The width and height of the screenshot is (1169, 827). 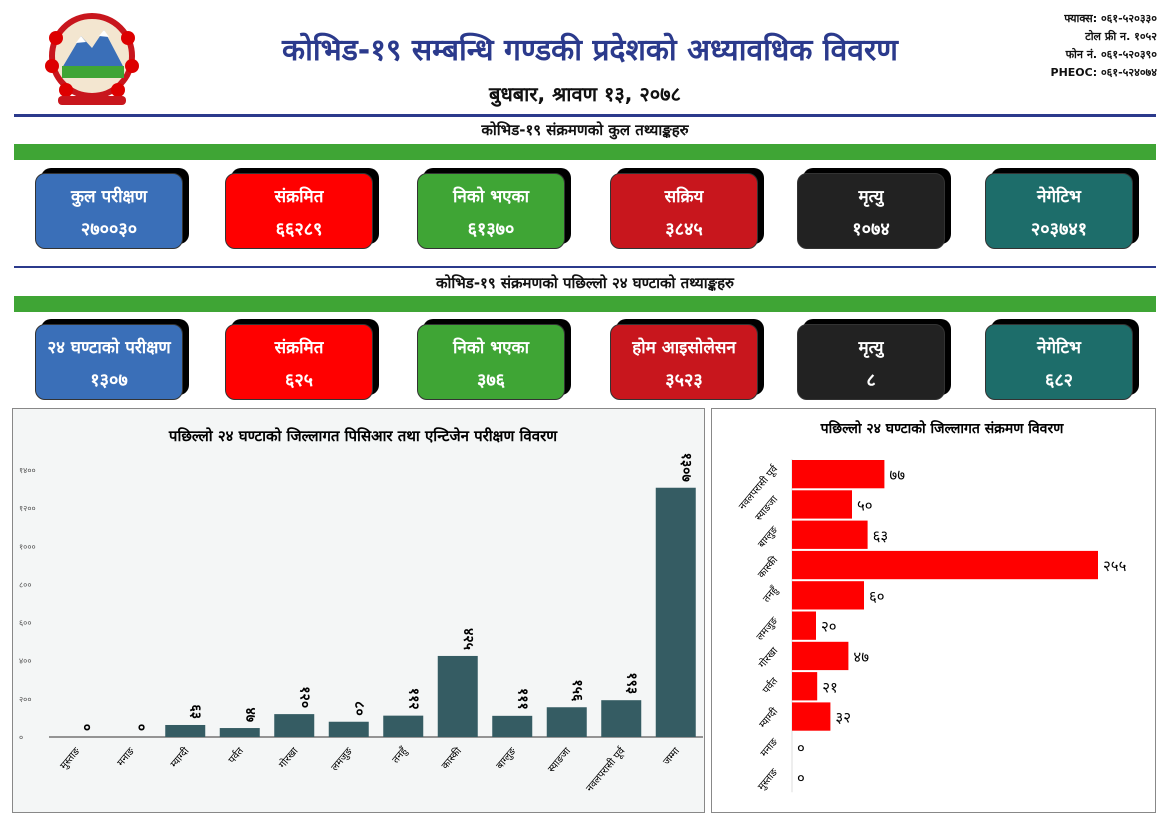 What do you see at coordinates (25, 699) in the screenshot?
I see `y-tick-label: २००` at bounding box center [25, 699].